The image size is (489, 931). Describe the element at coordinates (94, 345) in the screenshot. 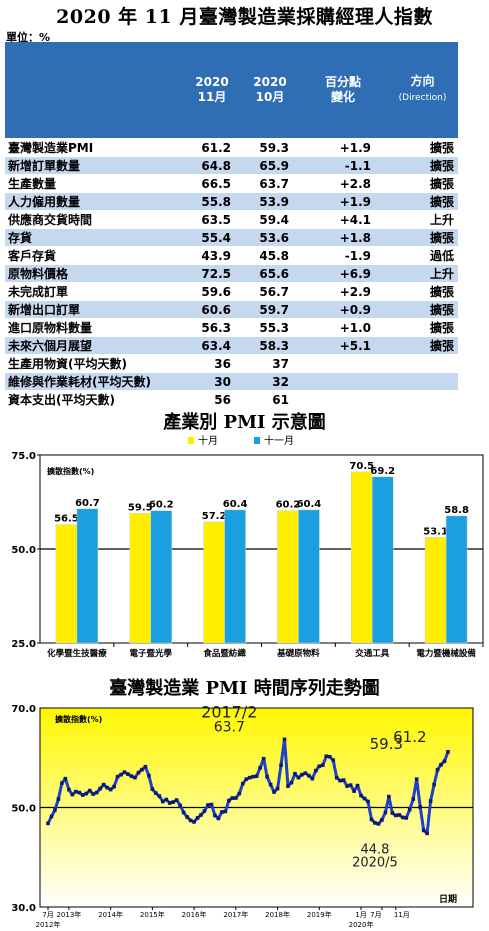

I see `row-name: 未來六個月展望` at that location.